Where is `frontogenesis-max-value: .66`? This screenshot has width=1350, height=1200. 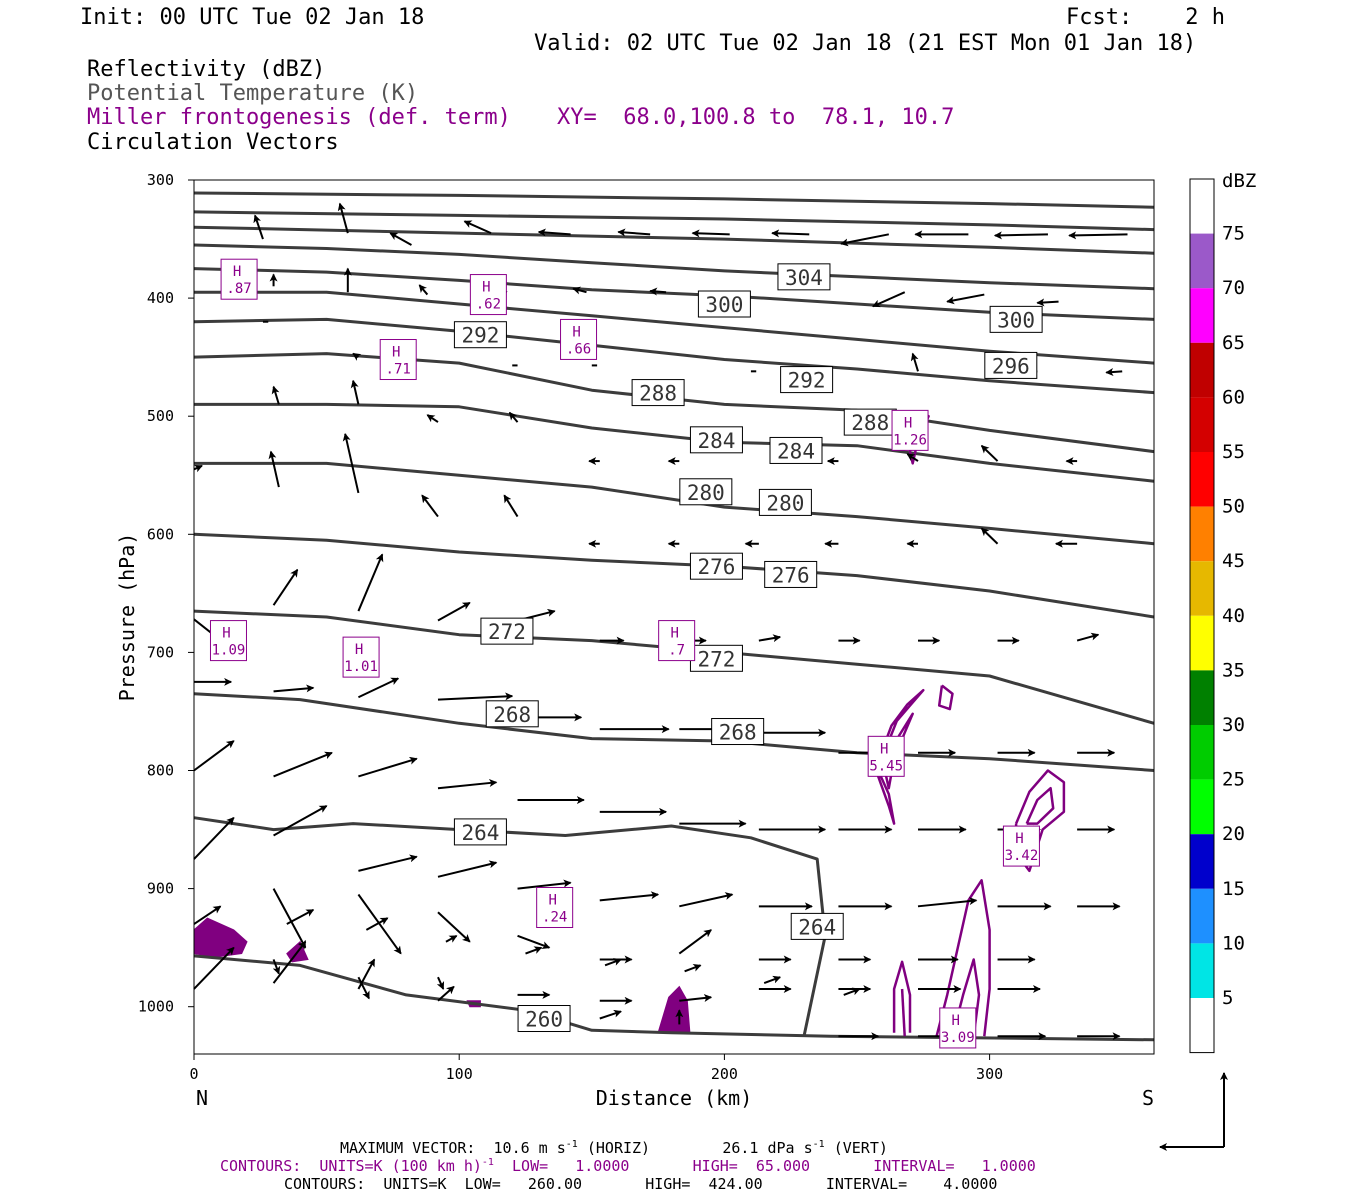 frontogenesis-max-value: .66 is located at coordinates (578, 349).